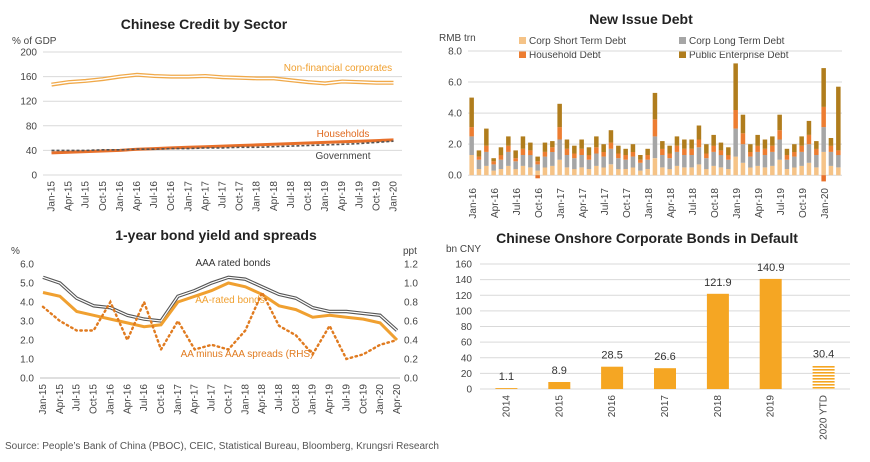 Image resolution: width=870 pixels, height=462 pixels. What do you see at coordinates (232, 263) in the screenshot?
I see `chart3-label-aaa: AAA rated bonds` at bounding box center [232, 263].